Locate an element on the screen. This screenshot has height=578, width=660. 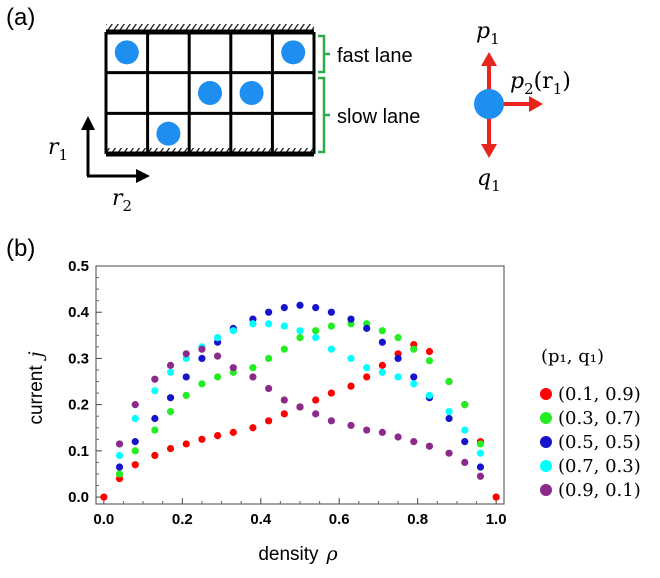
fast-lane-label: fast lane is located at coordinates (375, 56).